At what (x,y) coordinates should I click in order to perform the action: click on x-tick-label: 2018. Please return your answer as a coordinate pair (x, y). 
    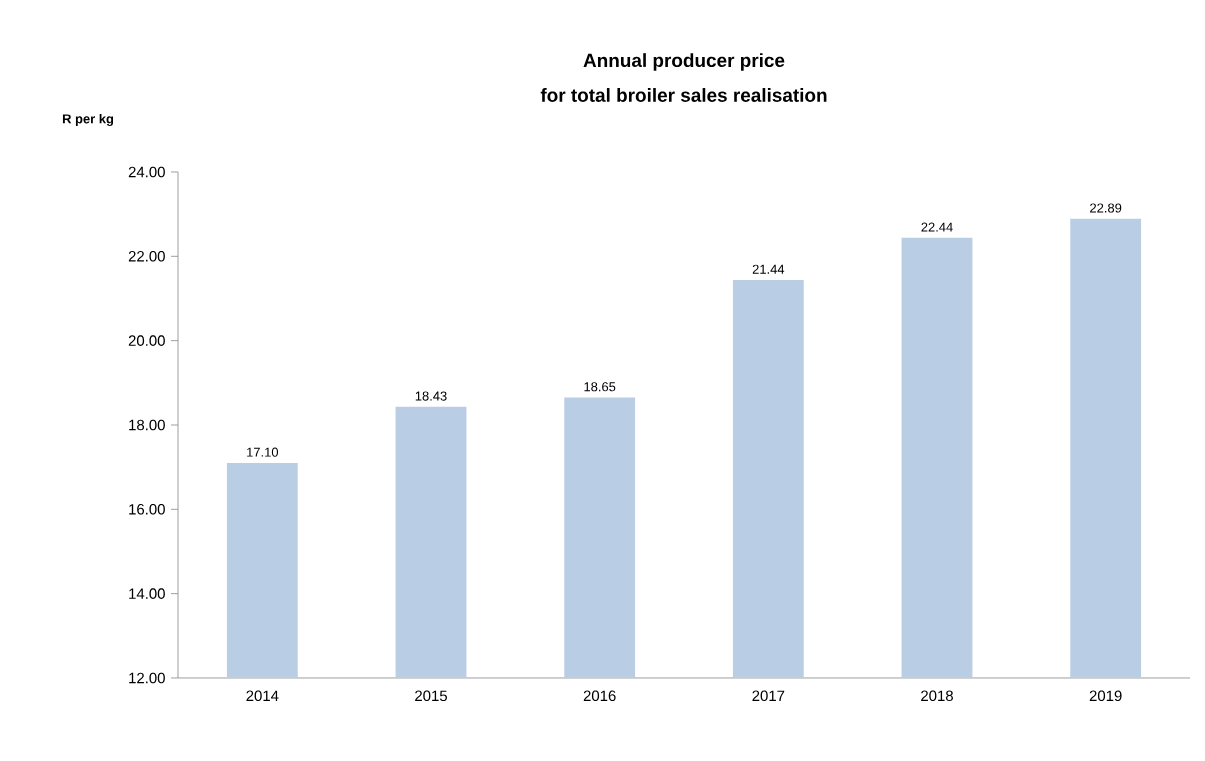
    Looking at the image, I should click on (937, 696).